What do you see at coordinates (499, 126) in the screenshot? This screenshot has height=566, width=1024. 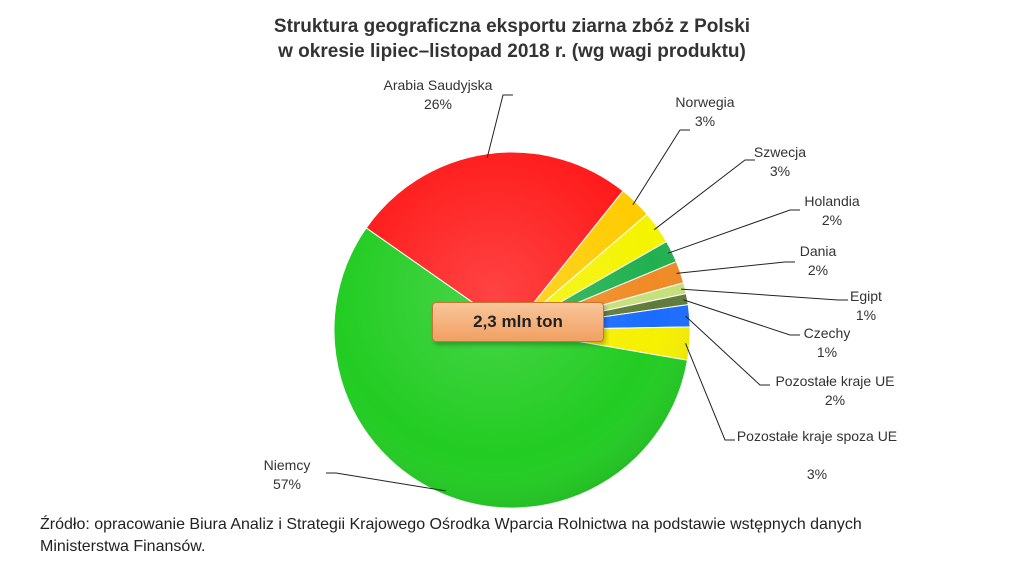 I see `leader-line-arabia-saudyjska` at bounding box center [499, 126].